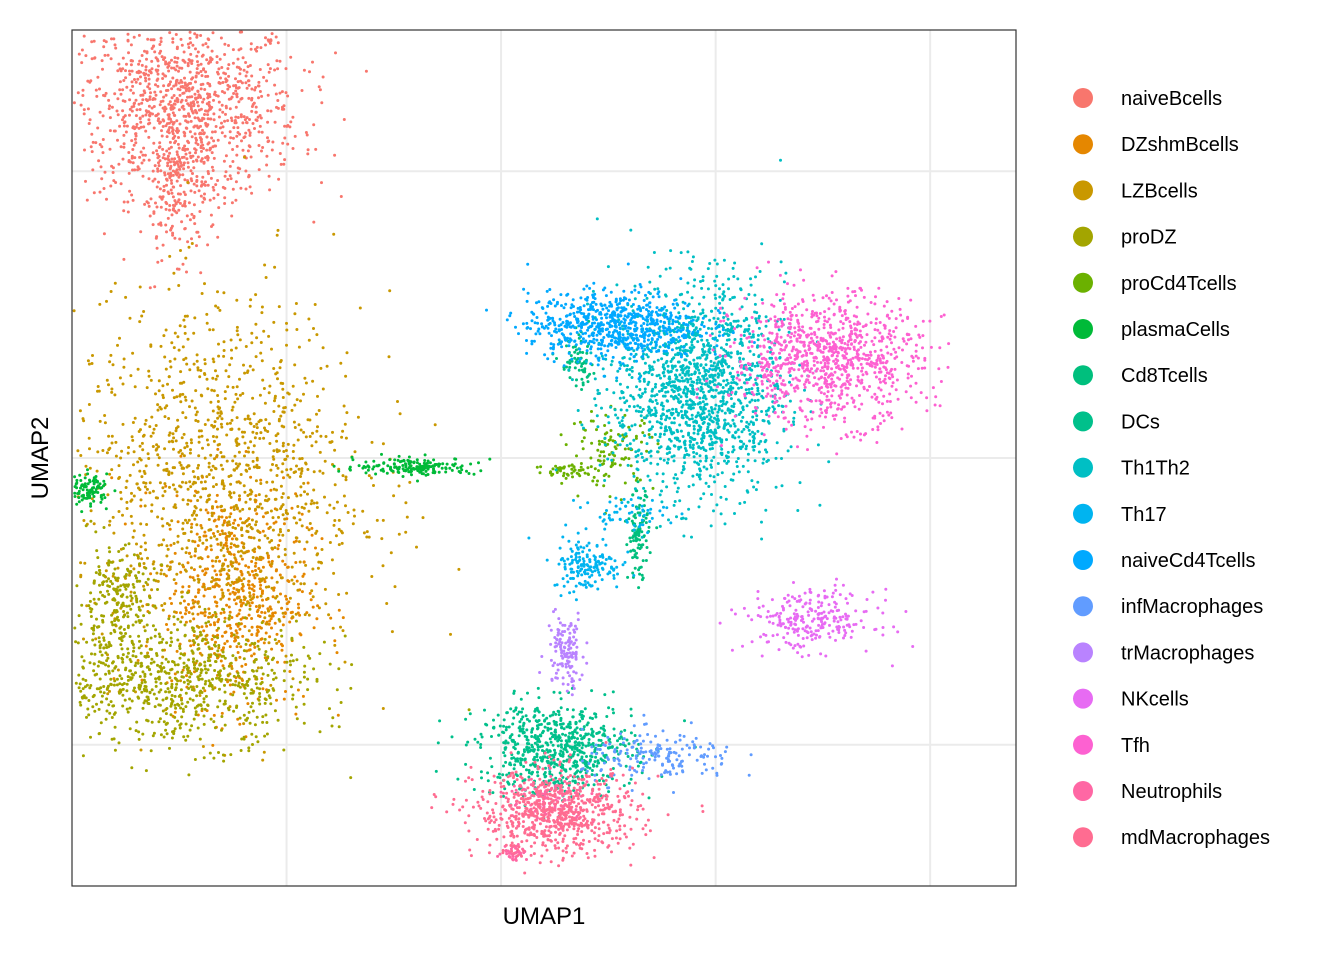 Image resolution: width=1344 pixels, height=960 pixels. I want to click on series-proCd4Tcells, so click(597, 459).